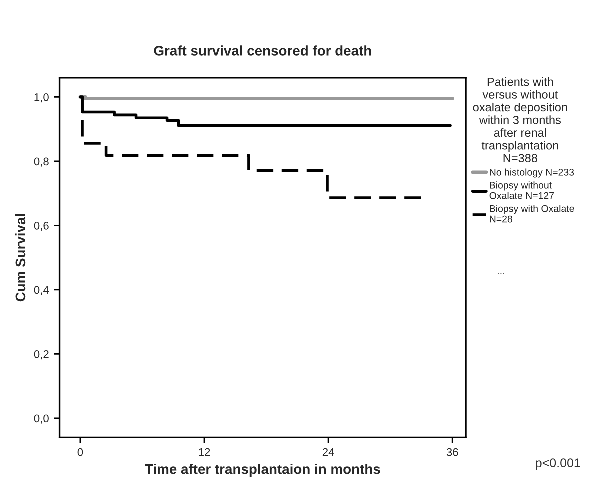  What do you see at coordinates (558, 464) in the screenshot?
I see `text: p<0.001` at bounding box center [558, 464].